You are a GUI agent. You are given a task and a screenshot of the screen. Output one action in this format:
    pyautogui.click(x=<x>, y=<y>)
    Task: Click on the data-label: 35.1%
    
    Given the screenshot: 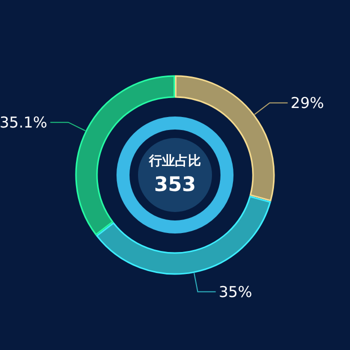 What is the action you would take?
    pyautogui.click(x=24, y=123)
    